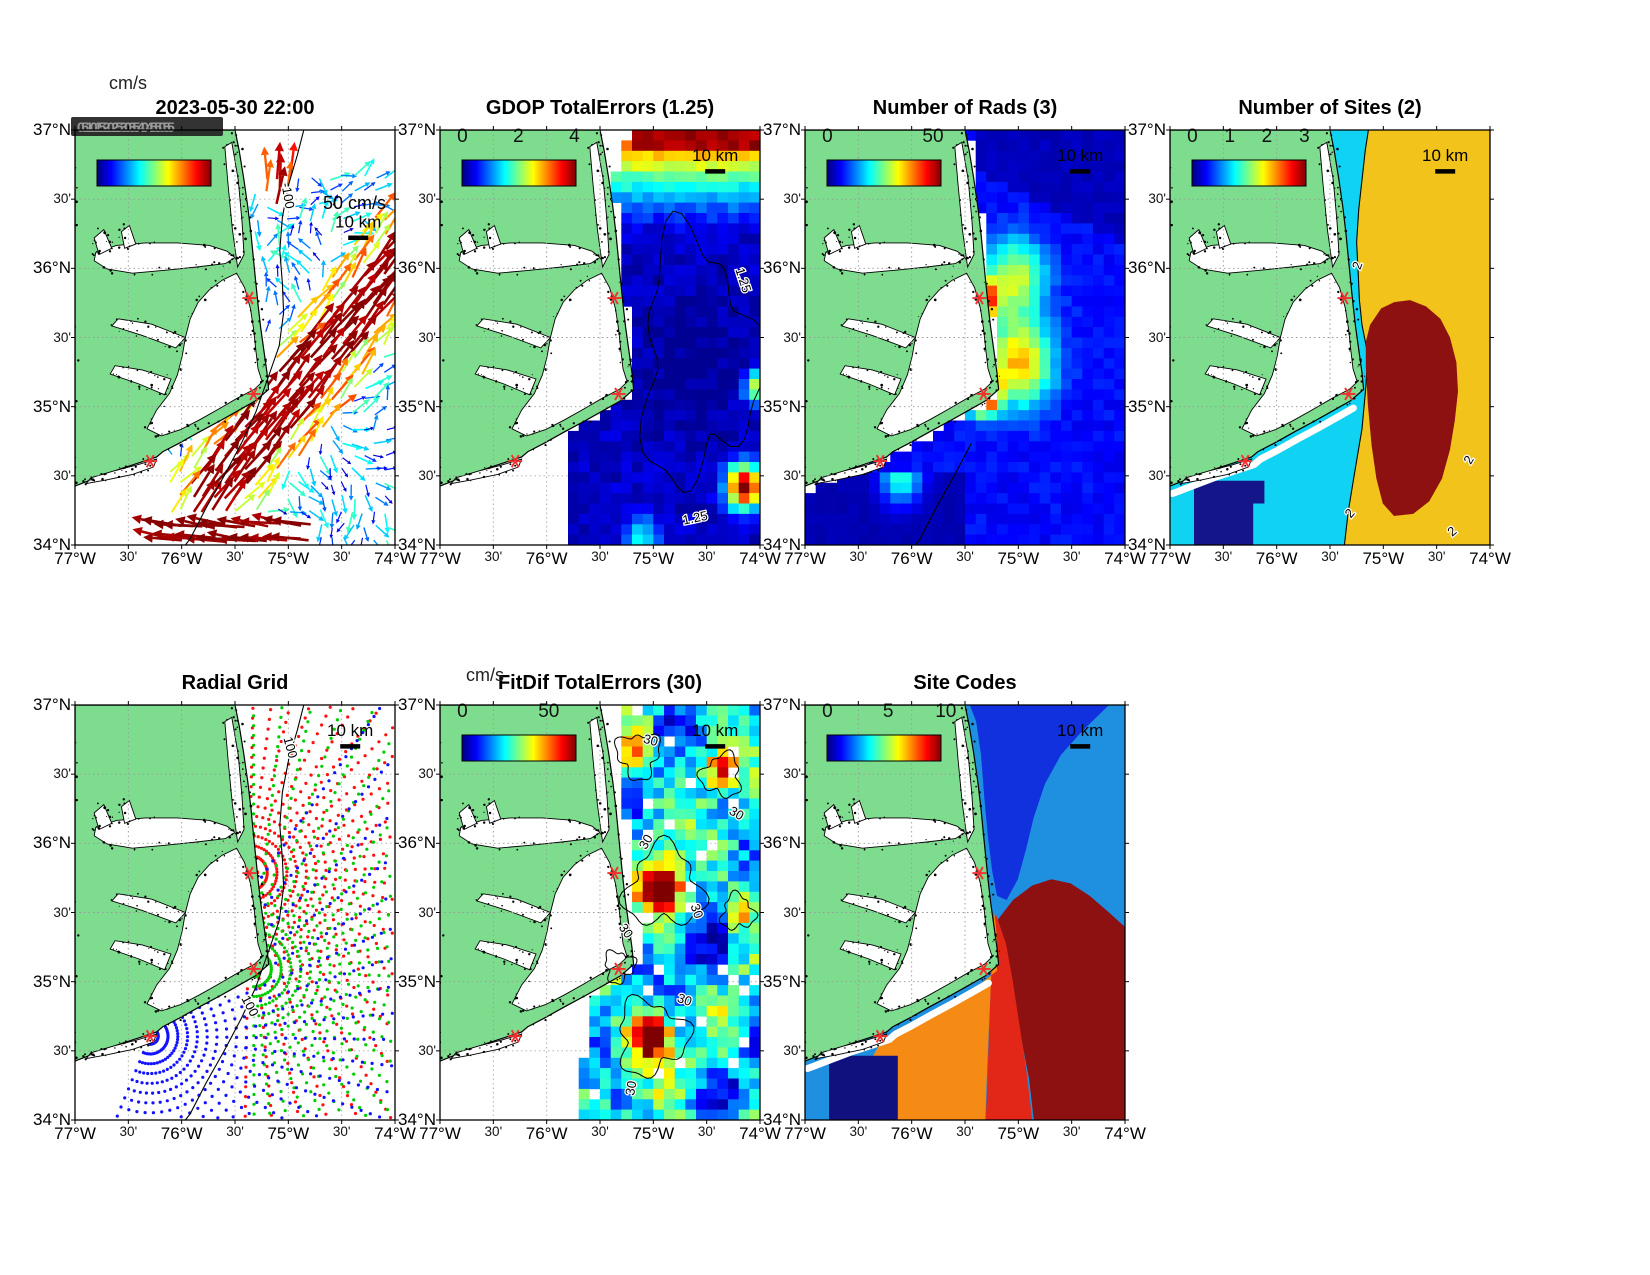 This screenshot has height=1275, width=1650. What do you see at coordinates (354, 203) in the screenshot?
I see `svg-text: 50 cm/s` at bounding box center [354, 203].